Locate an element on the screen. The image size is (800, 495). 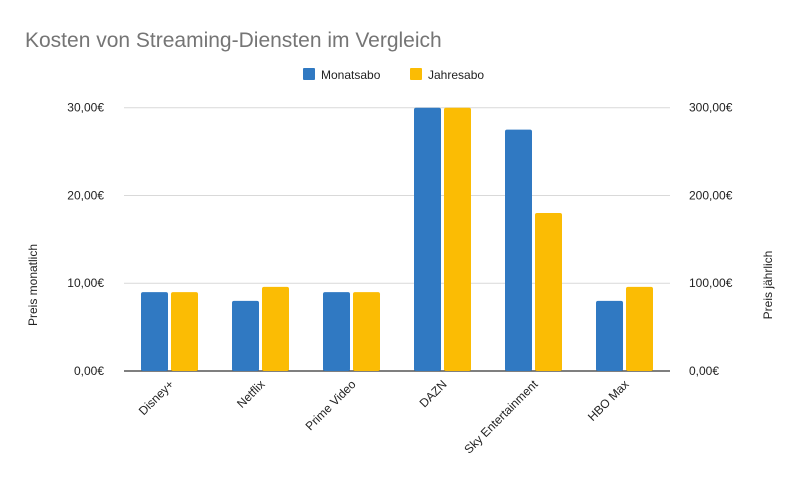
left-tick-label: 0,00€ is located at coordinates (89, 371).